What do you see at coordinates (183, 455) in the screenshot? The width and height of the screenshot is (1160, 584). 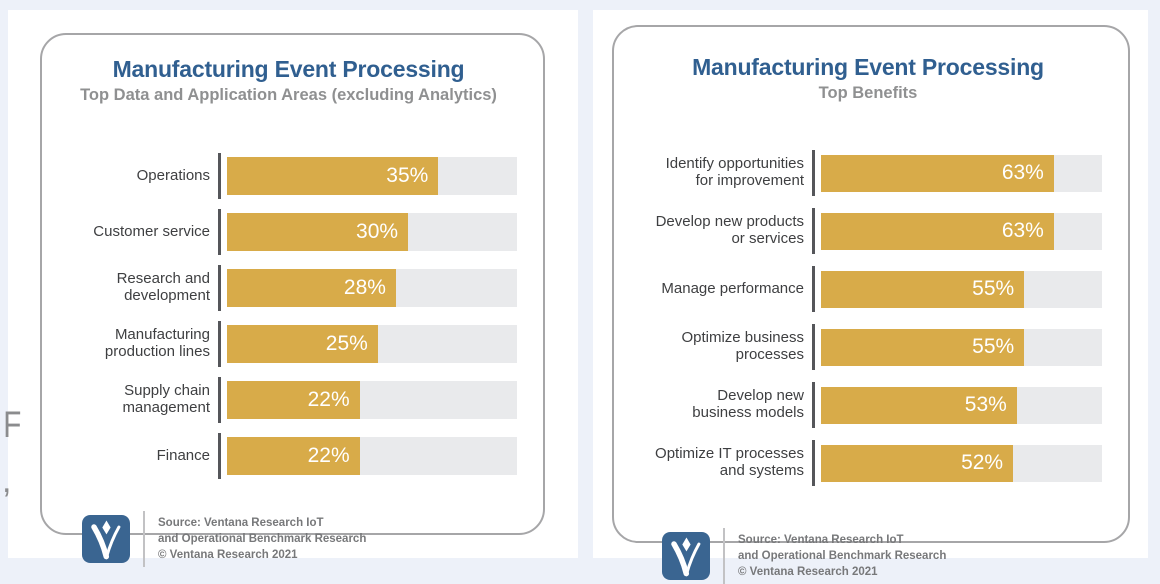 I see `category-label: Finance` at bounding box center [183, 455].